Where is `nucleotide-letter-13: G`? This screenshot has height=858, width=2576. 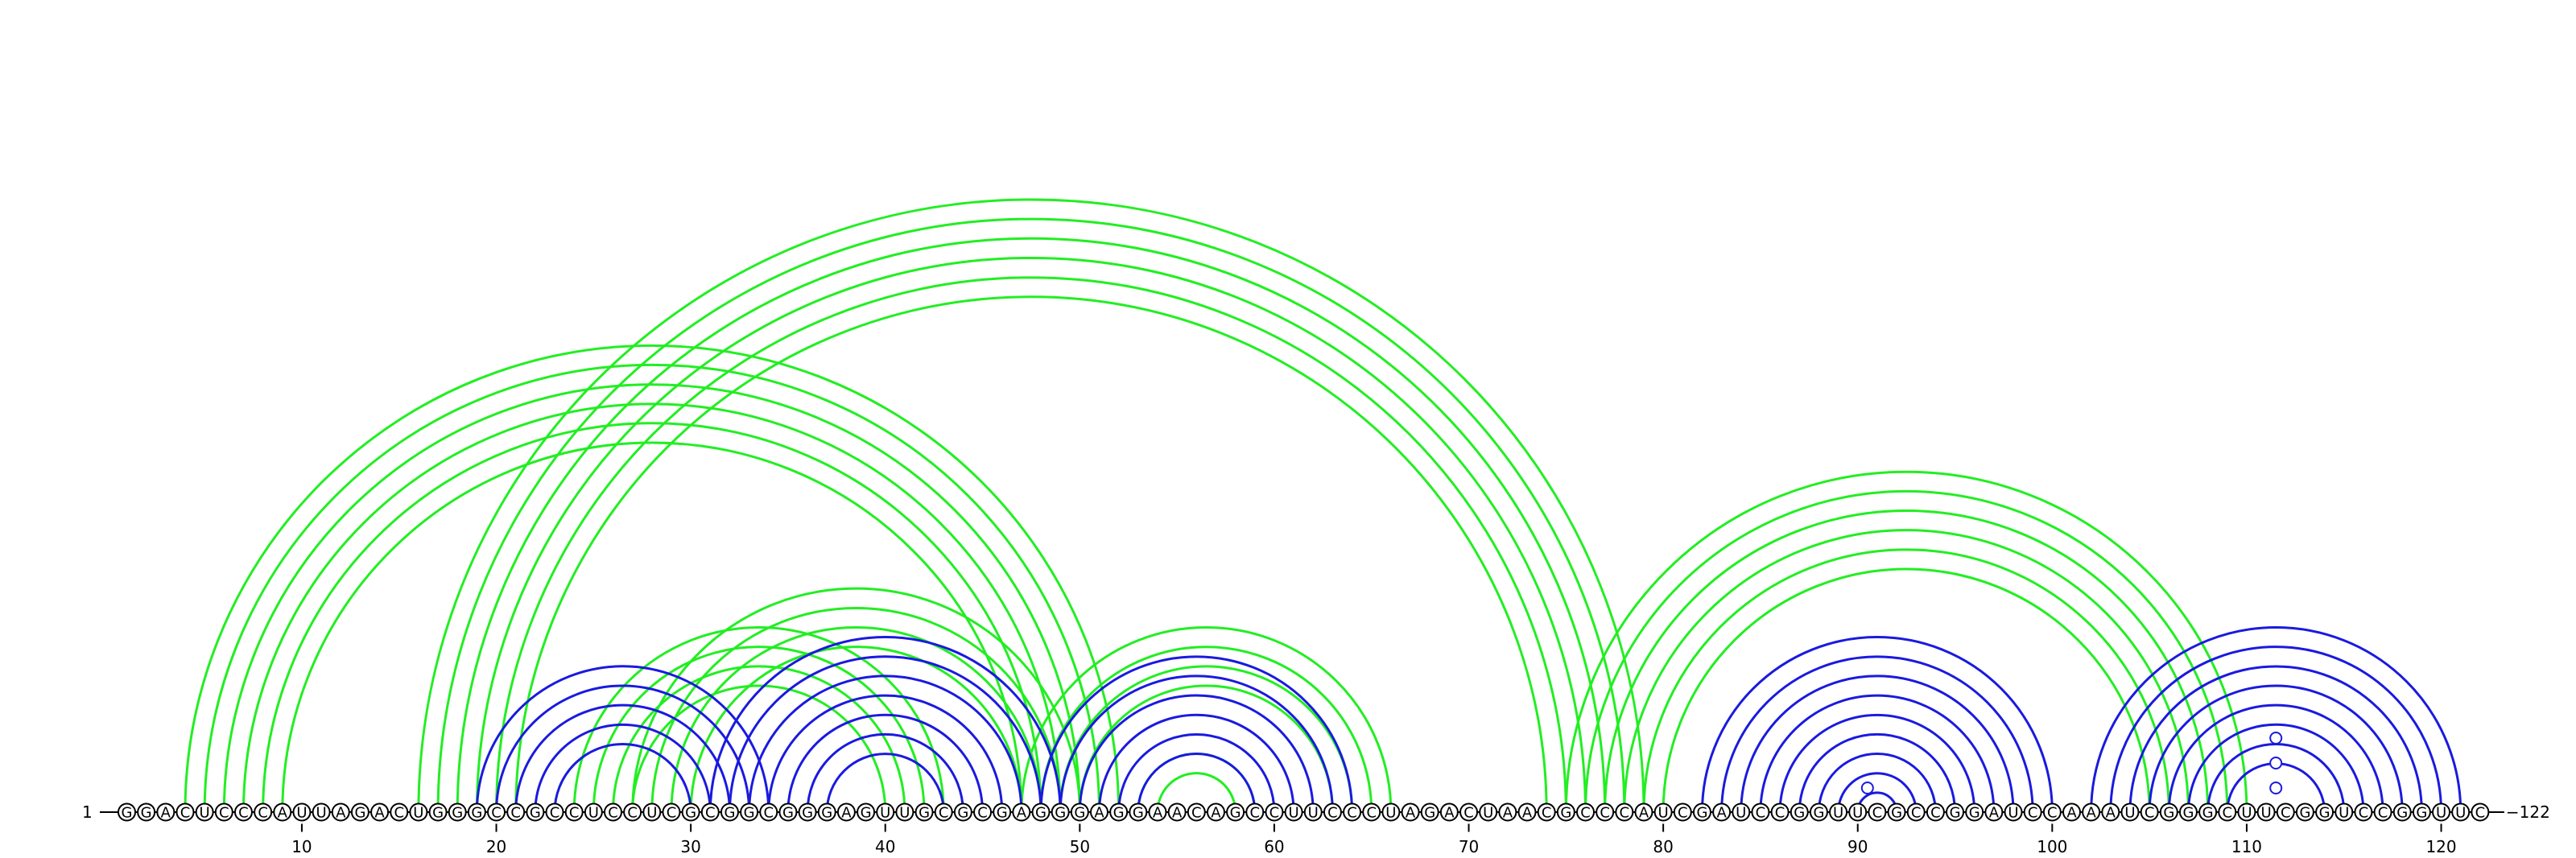 nucleotide-letter-13: G is located at coordinates (359, 814).